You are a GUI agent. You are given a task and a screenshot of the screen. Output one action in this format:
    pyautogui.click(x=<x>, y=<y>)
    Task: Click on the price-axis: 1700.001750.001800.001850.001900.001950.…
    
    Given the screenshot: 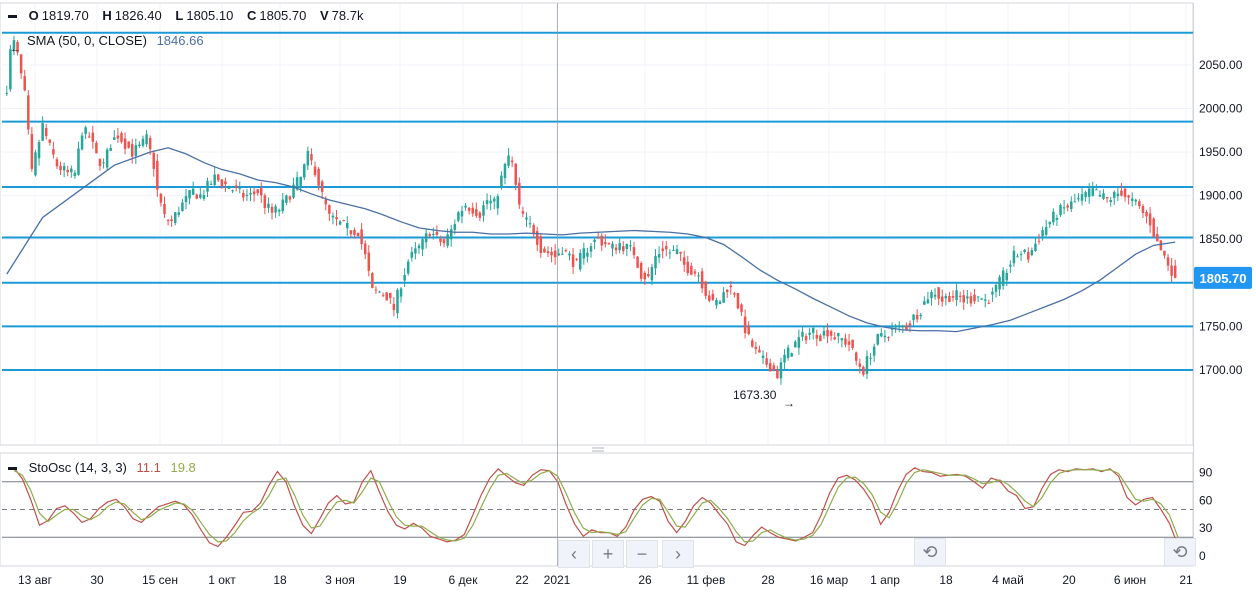 What is the action you would take?
    pyautogui.click(x=1221, y=217)
    